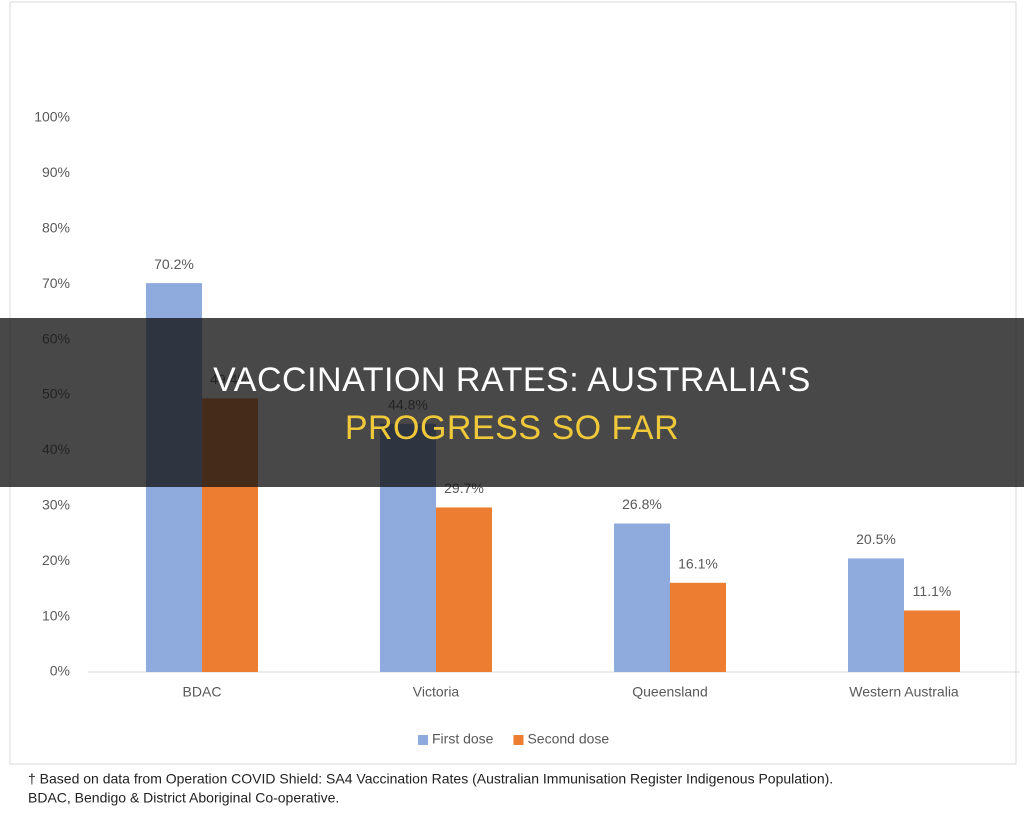 The width and height of the screenshot is (1024, 816). I want to click on legend-label: Second dose, so click(568, 739).